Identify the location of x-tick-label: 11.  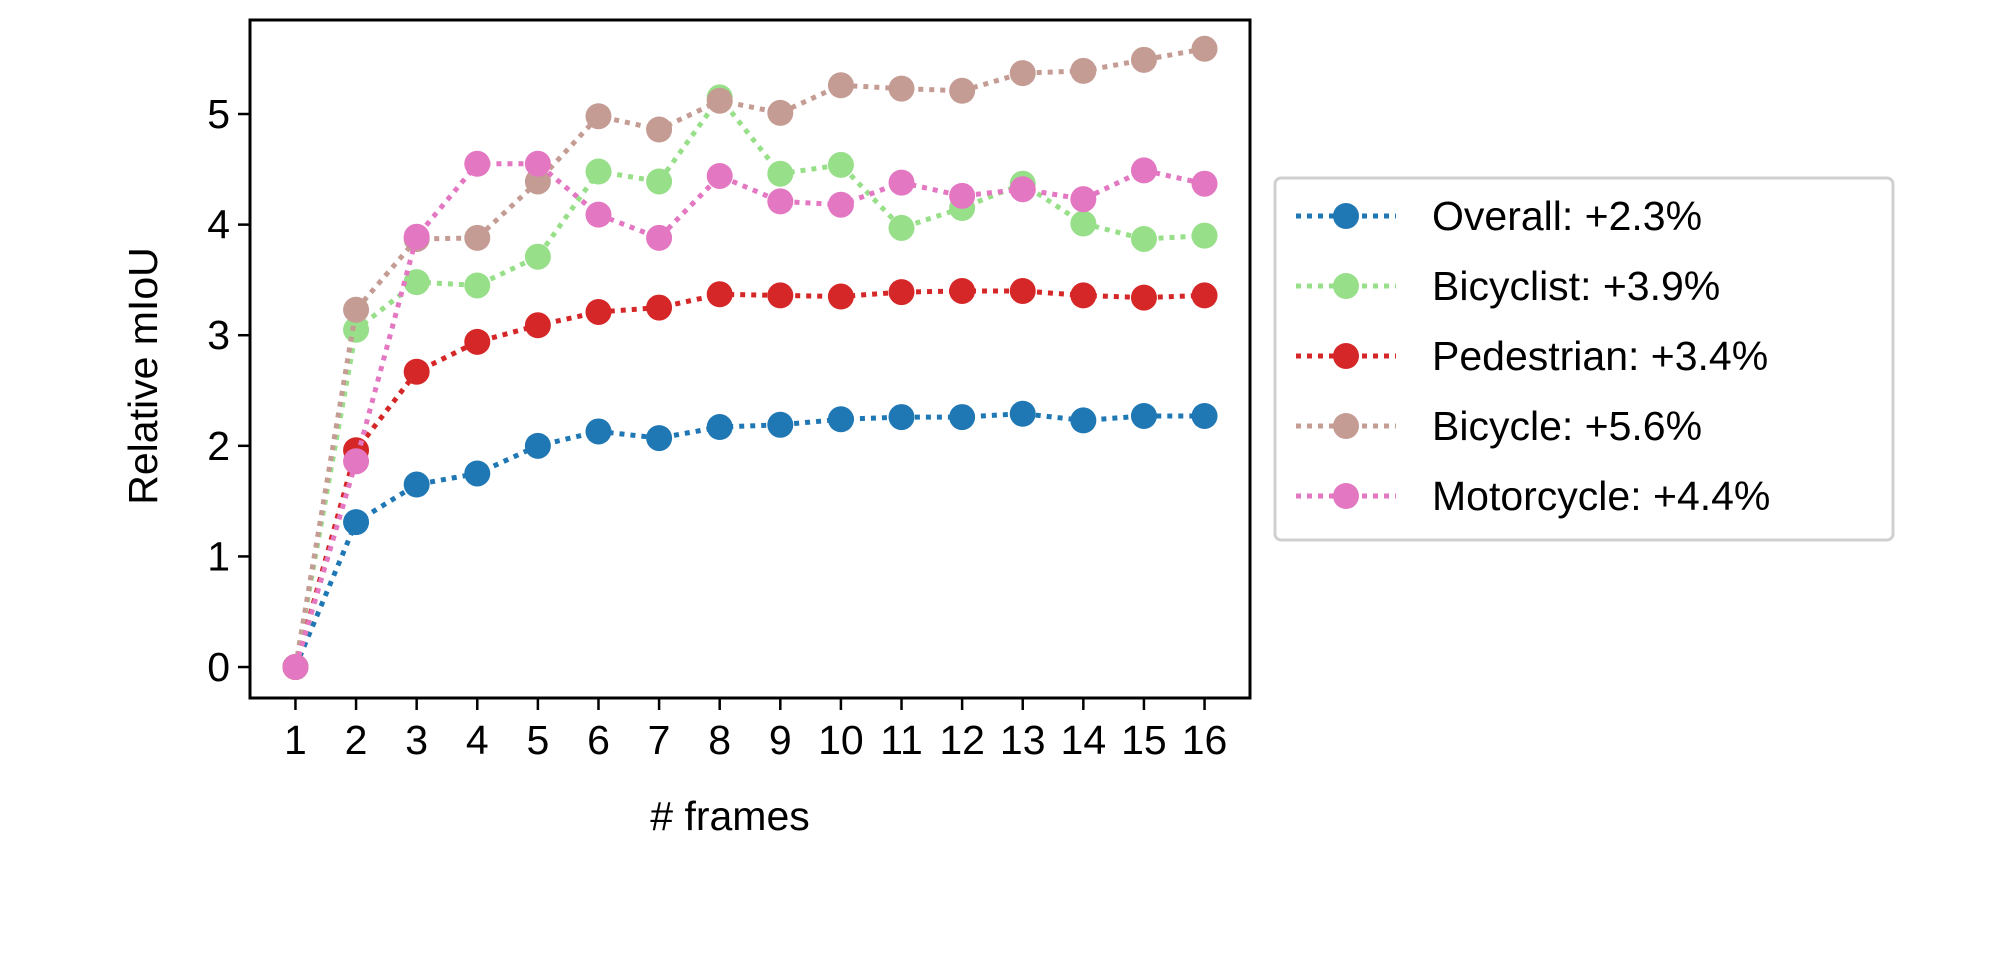
(901, 740).